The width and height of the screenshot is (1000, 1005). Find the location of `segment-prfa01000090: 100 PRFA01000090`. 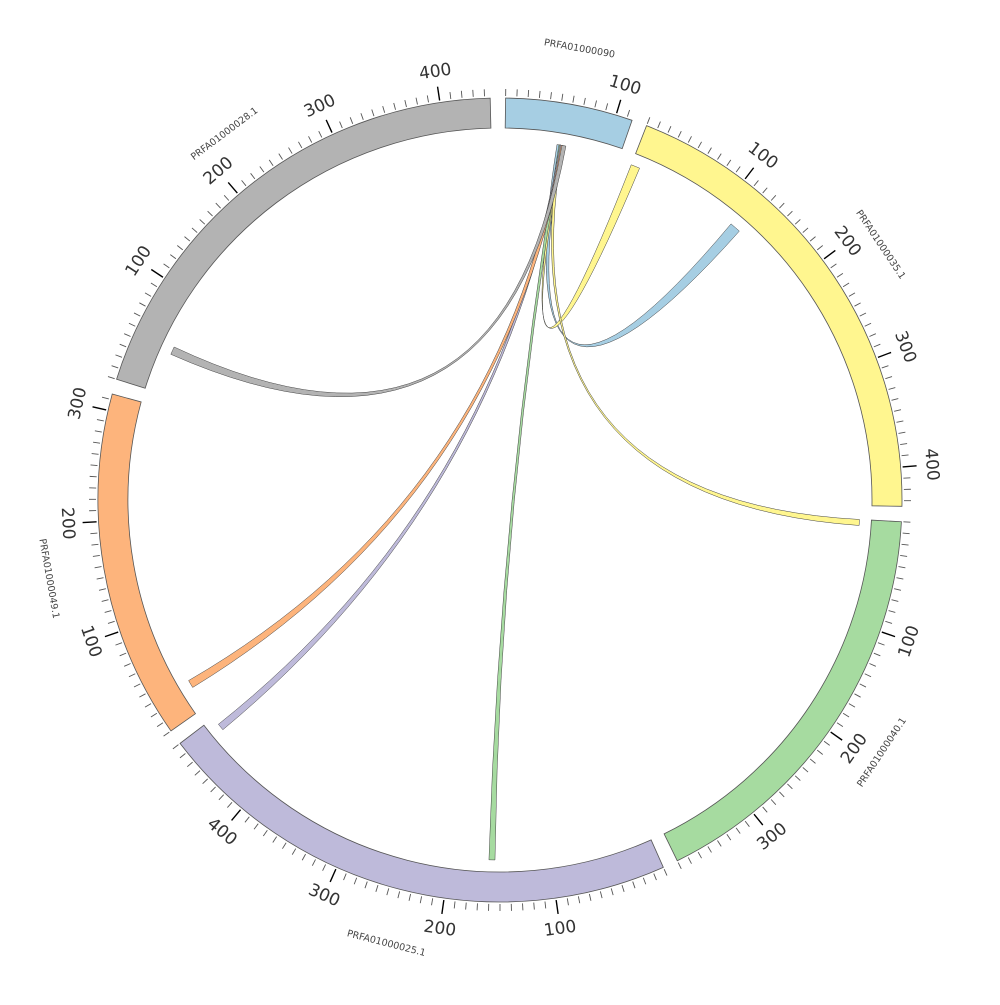

segment-prfa01000090: 100 PRFA01000090 is located at coordinates (574, 92).